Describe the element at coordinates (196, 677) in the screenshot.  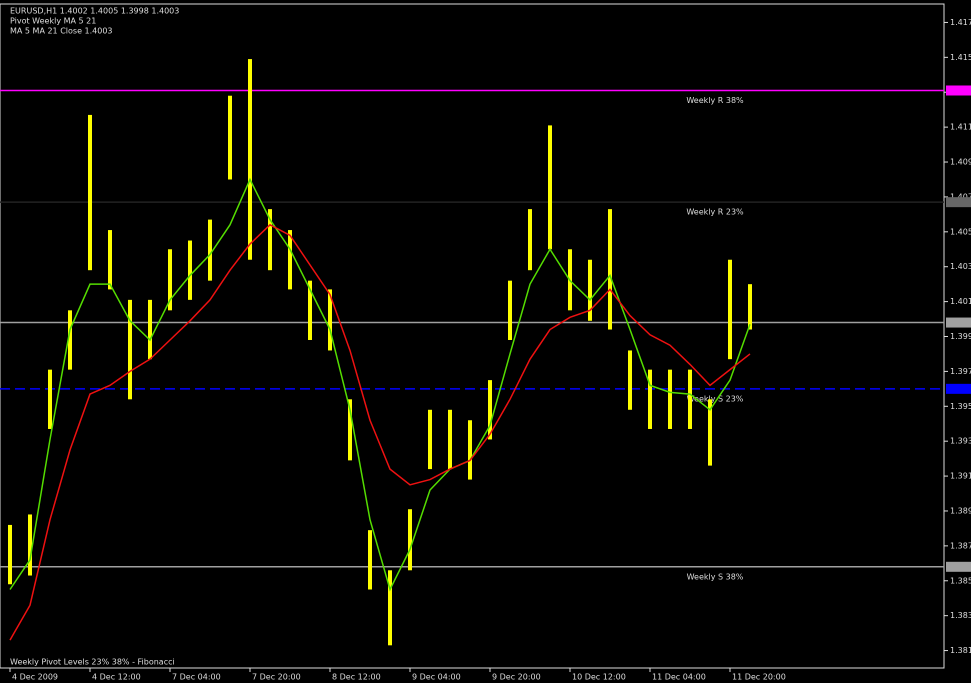
I see `x-tick-label: 7 Dec 04:00` at that location.